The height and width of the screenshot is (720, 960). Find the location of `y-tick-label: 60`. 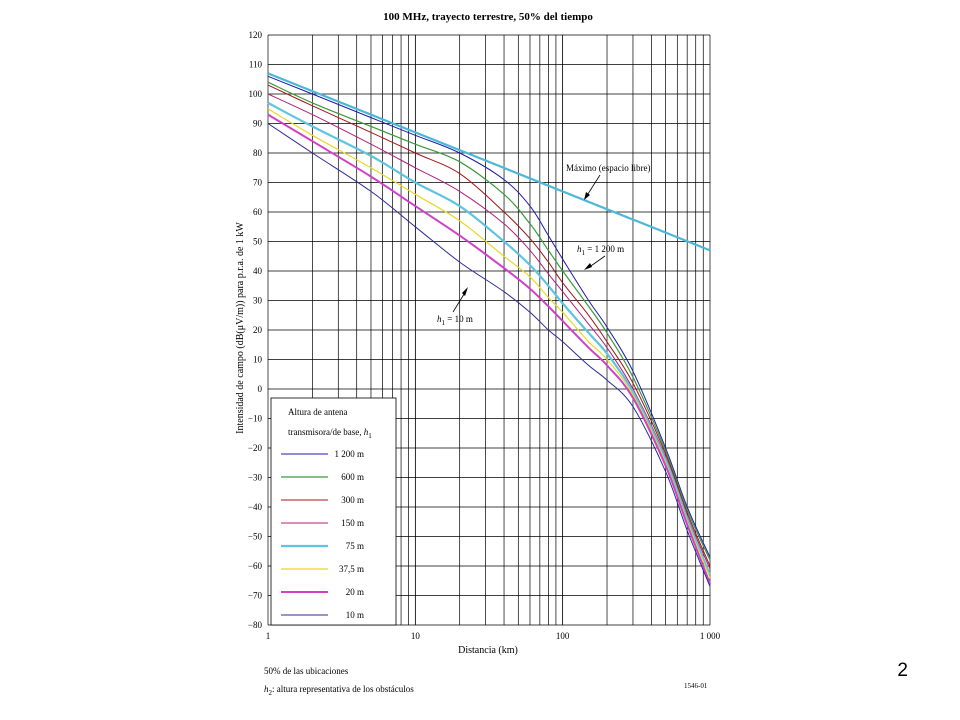

y-tick-label: 60 is located at coordinates (258, 212).